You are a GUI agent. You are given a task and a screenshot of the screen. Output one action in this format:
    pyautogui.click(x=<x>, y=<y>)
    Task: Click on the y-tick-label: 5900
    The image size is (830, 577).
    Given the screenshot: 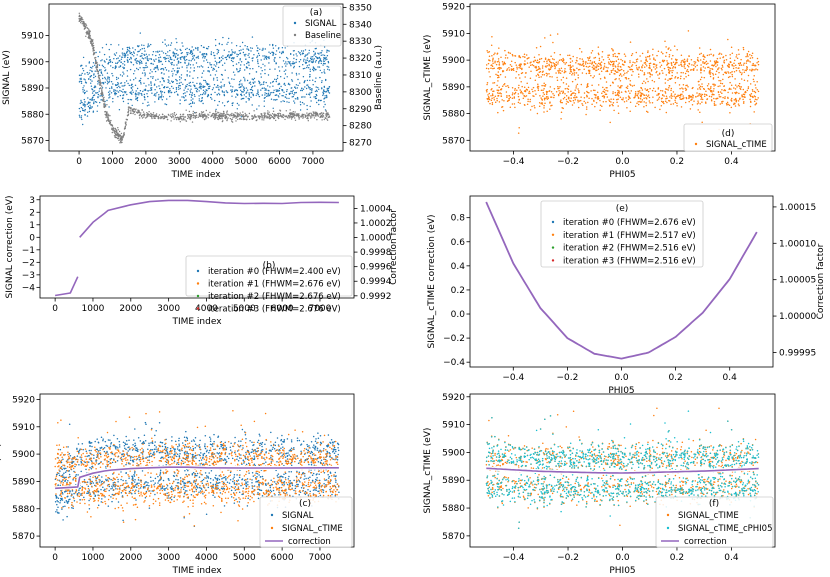 What is the action you would take?
    pyautogui.click(x=453, y=61)
    